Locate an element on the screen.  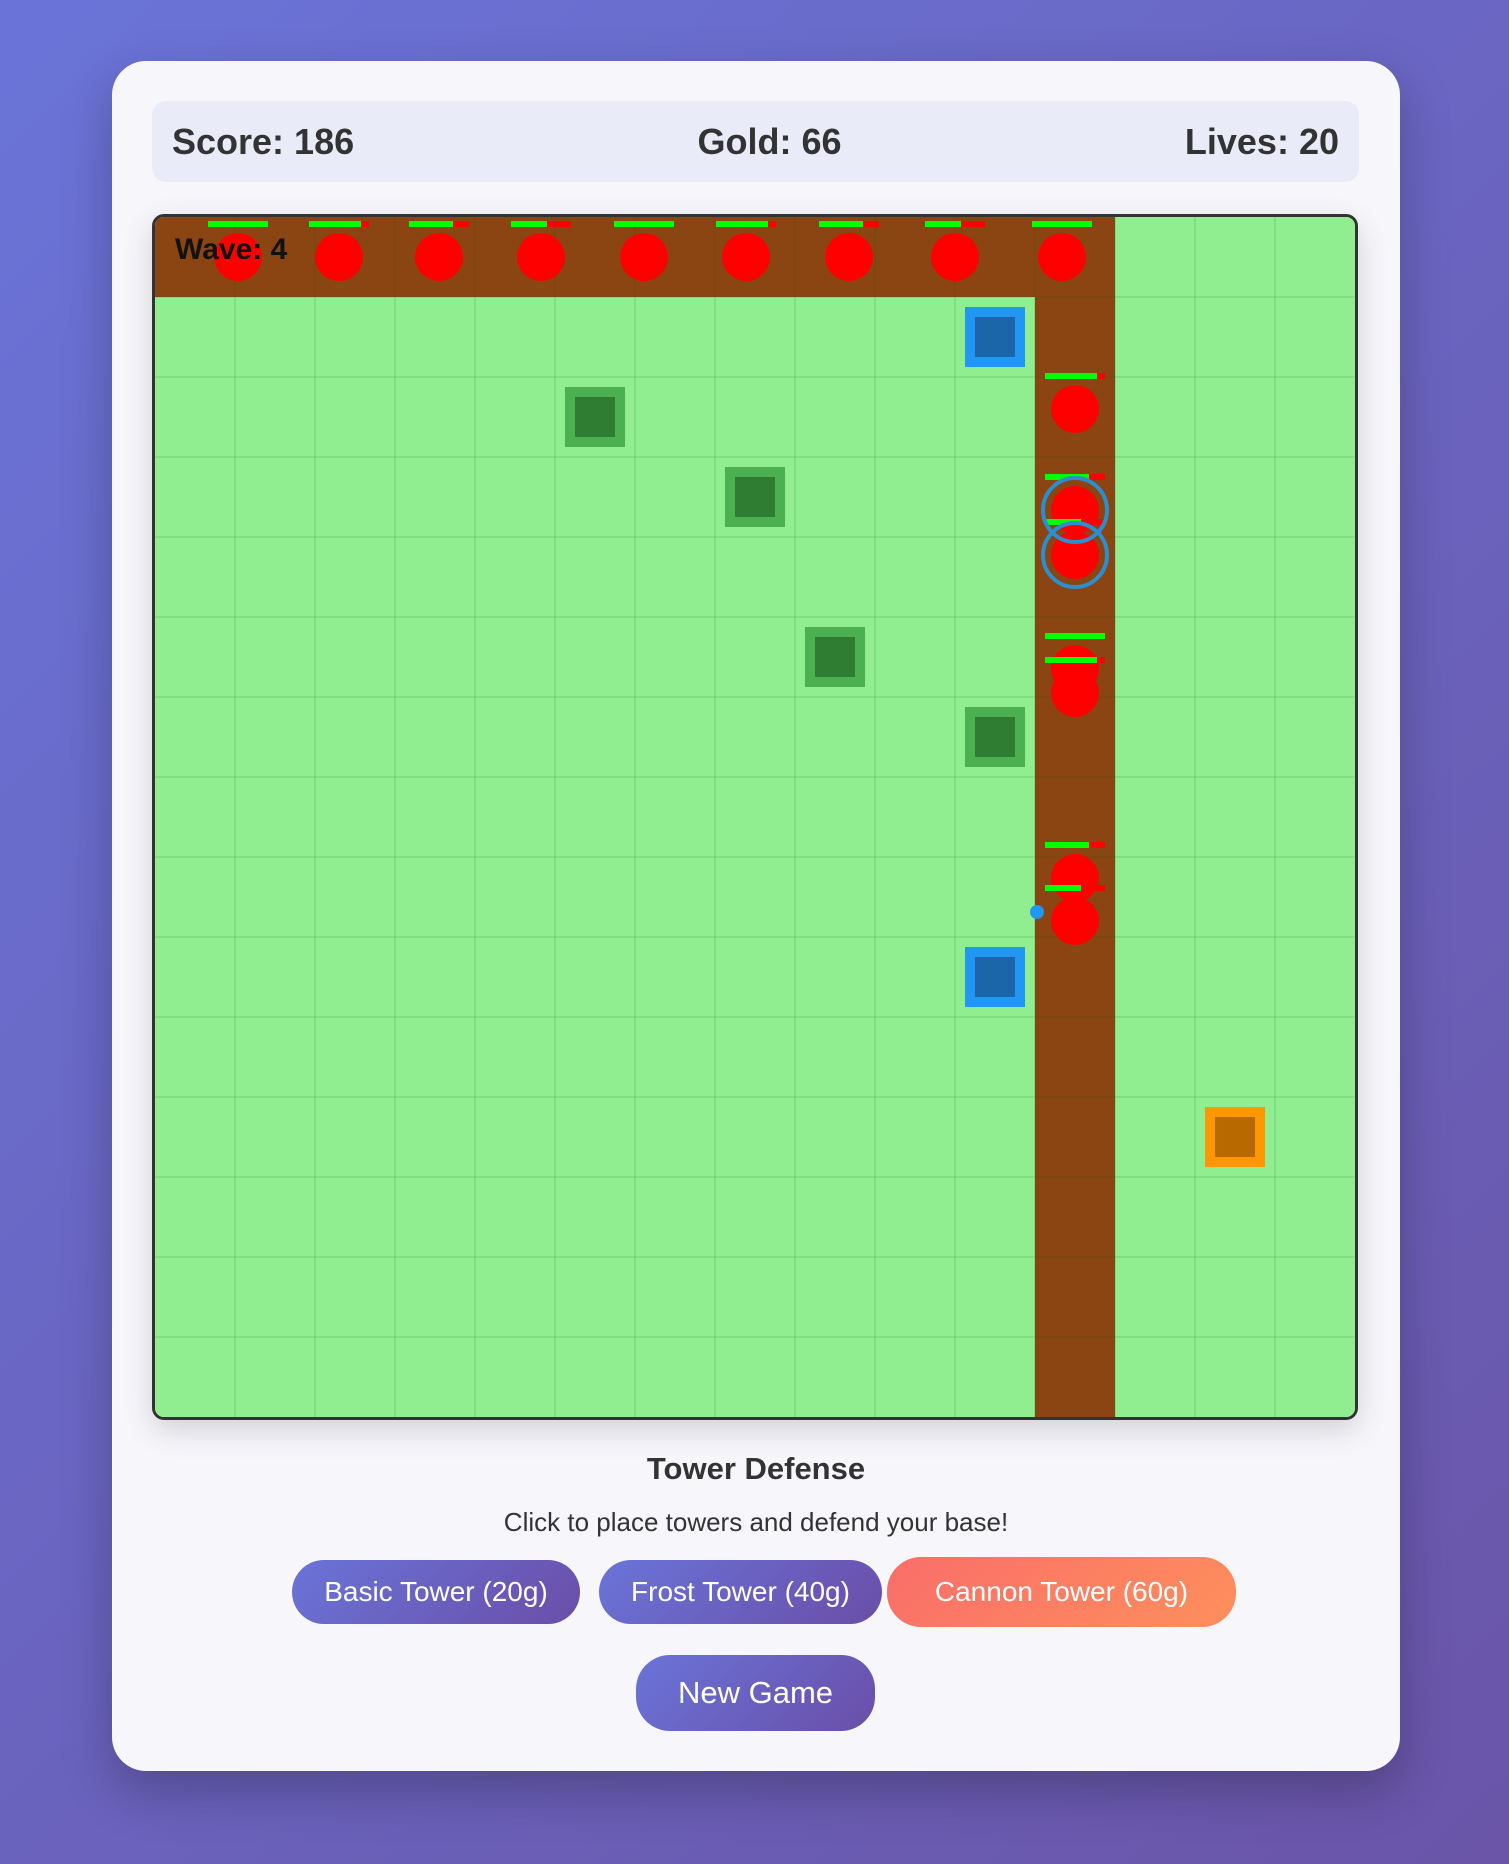
stats-bar: Score: 186 Gold: 66 Lives: 20 is located at coordinates (755, 141).